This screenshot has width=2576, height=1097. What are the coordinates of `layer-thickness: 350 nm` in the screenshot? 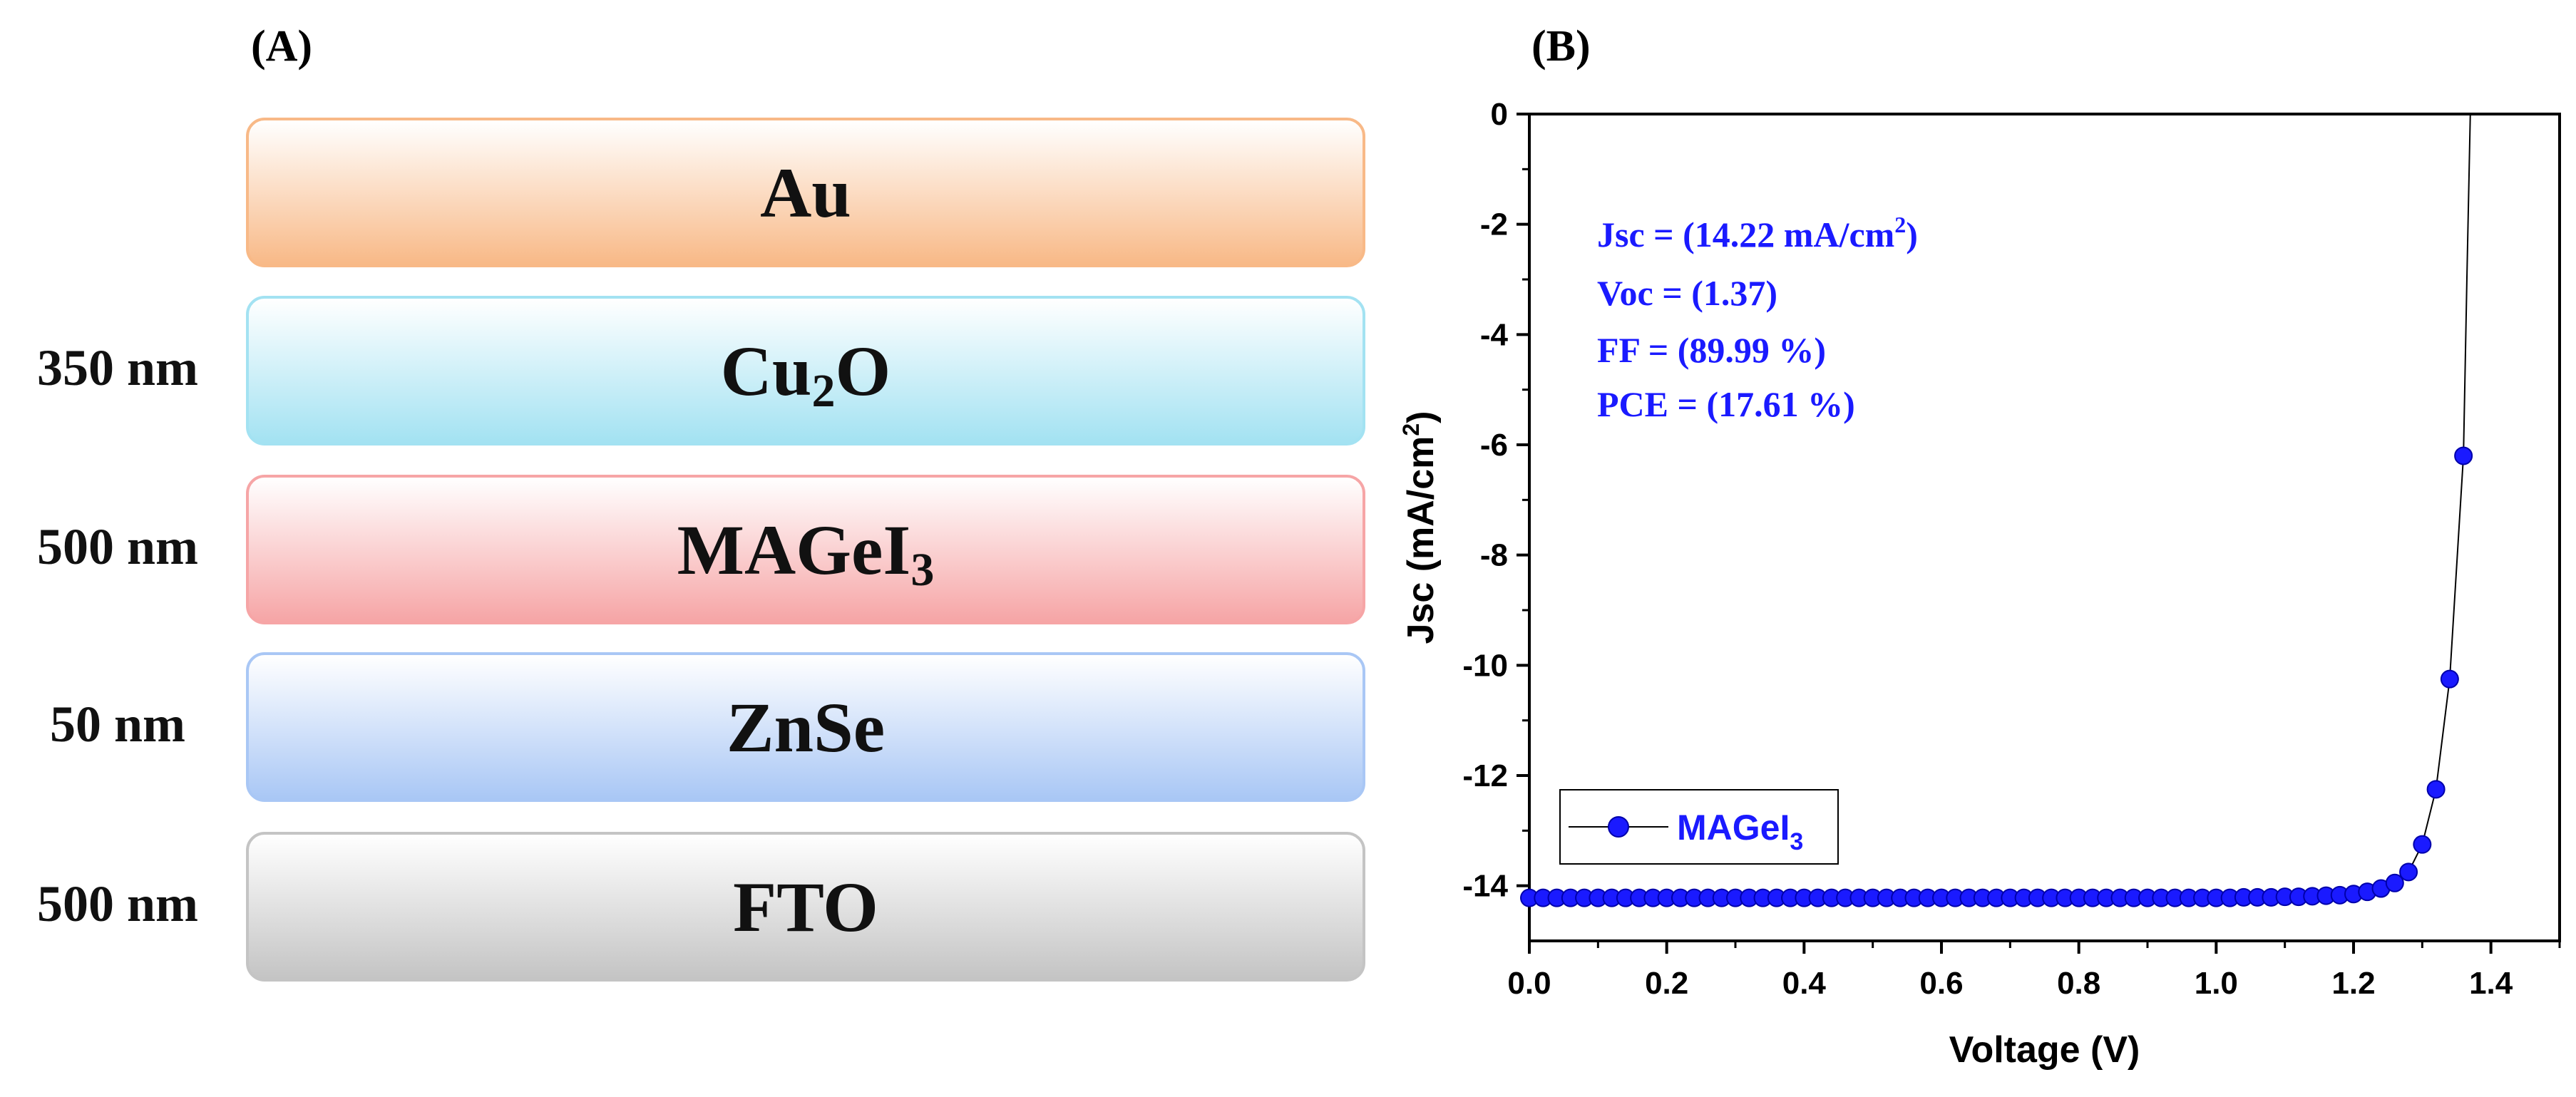 It's located at (117, 367).